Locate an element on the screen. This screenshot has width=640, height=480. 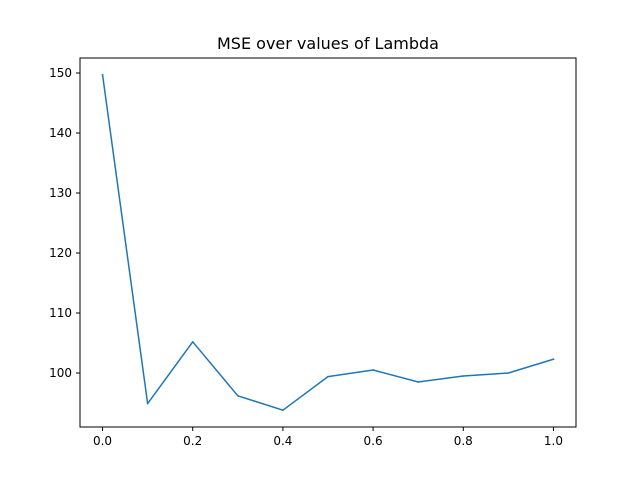
x-tick-label: 0.2 is located at coordinates (192, 441).